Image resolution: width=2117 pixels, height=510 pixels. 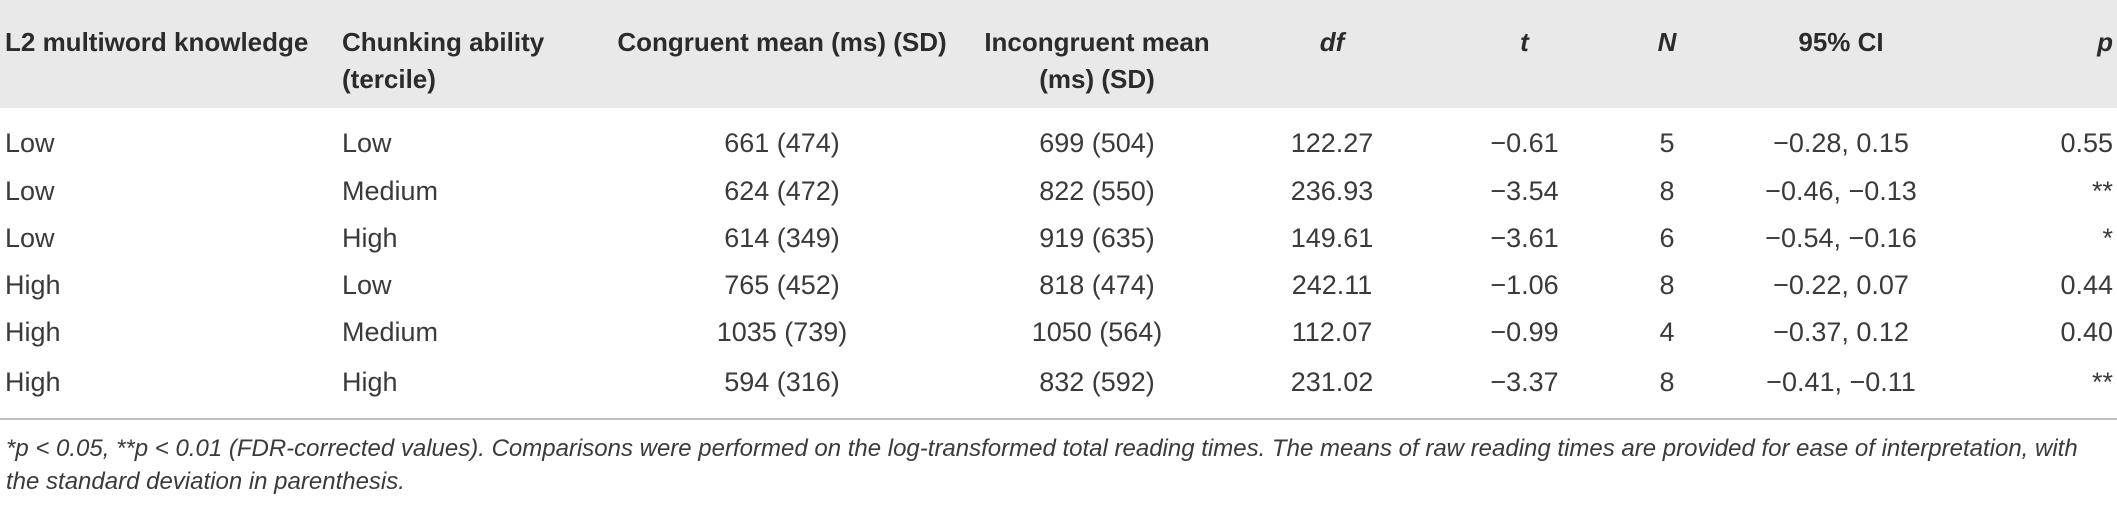 What do you see at coordinates (1841, 42) in the screenshot?
I see `header-95-ci: 95% CI` at bounding box center [1841, 42].